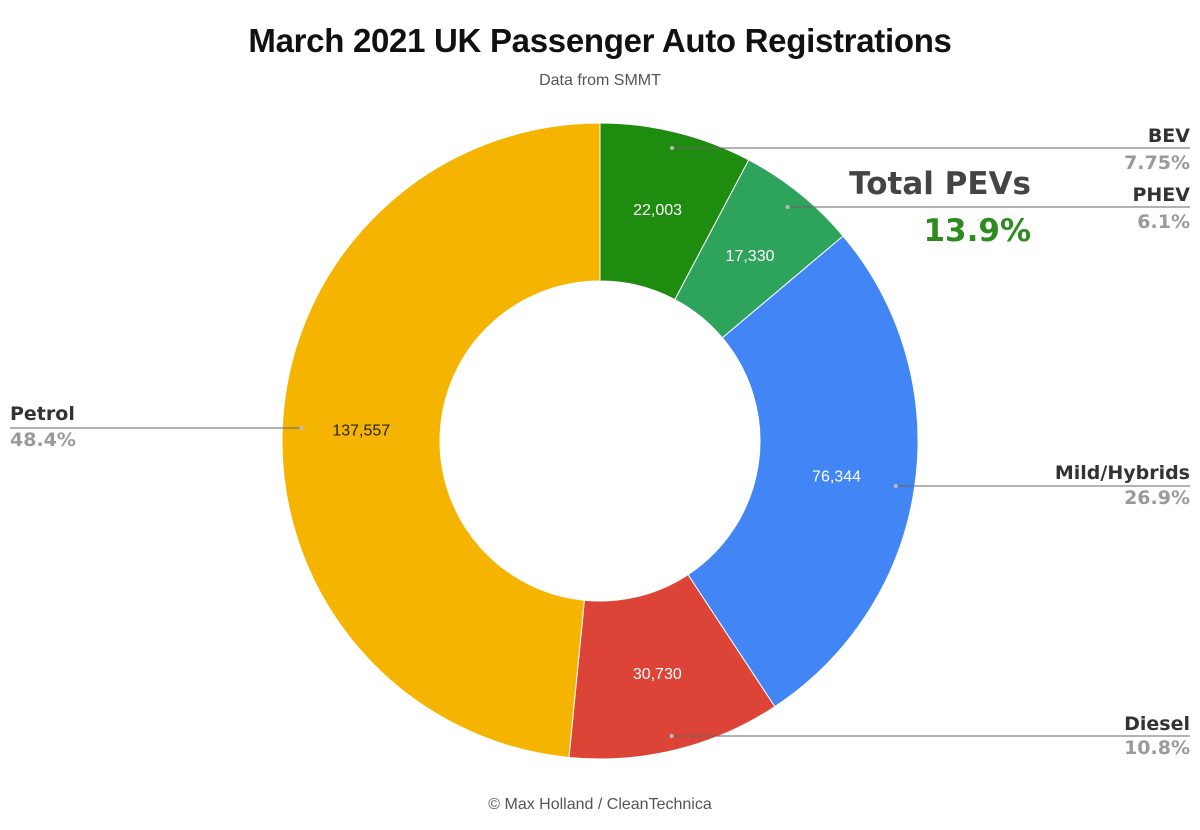  What do you see at coordinates (1122, 473) in the screenshot?
I see `legend-name-mild-hybrids: Mild/Hybrids` at bounding box center [1122, 473].